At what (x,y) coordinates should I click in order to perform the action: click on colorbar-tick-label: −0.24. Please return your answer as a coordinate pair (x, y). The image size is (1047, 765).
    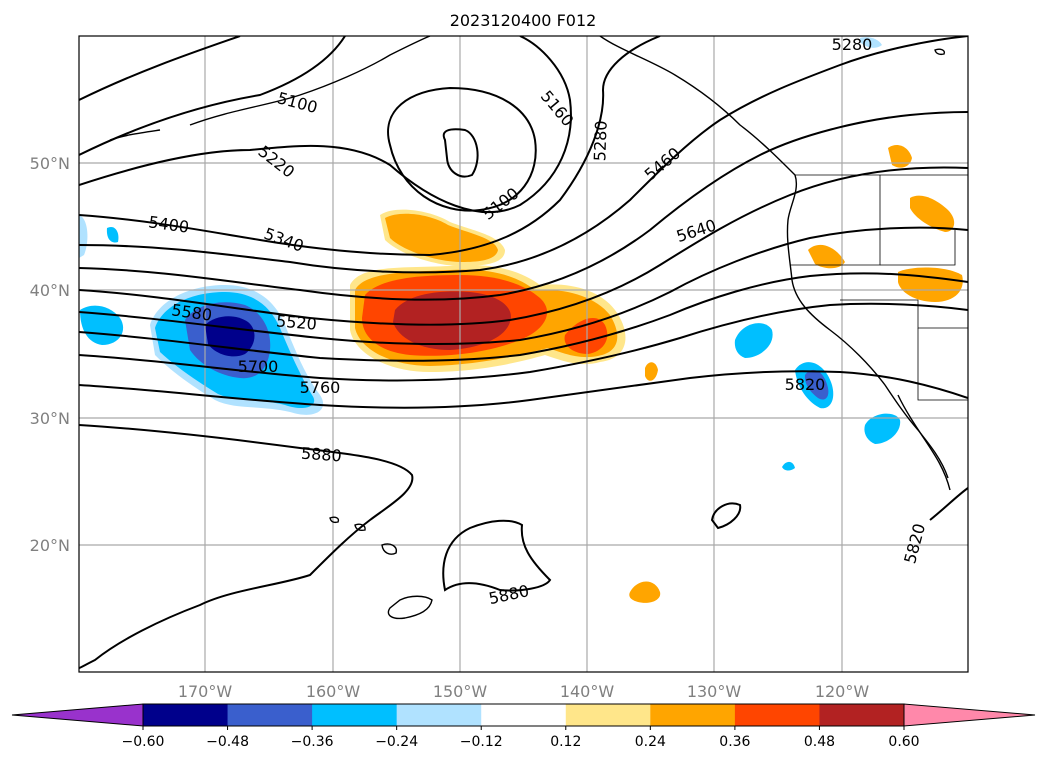
    Looking at the image, I should click on (396, 742).